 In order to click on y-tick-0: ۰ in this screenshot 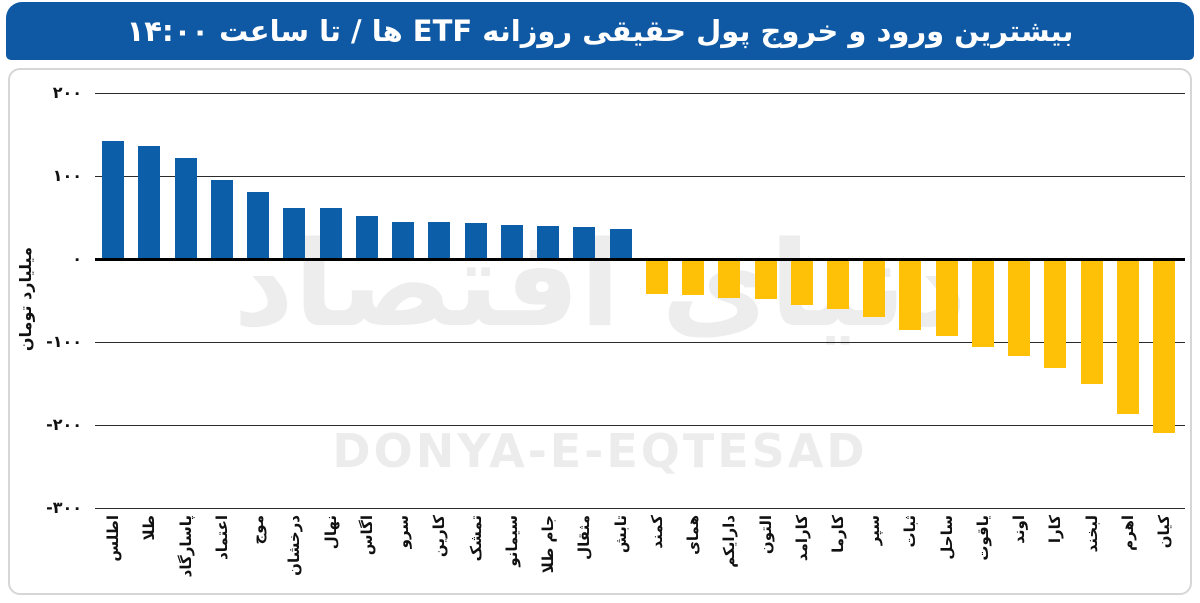, I will do `click(77, 258)`.